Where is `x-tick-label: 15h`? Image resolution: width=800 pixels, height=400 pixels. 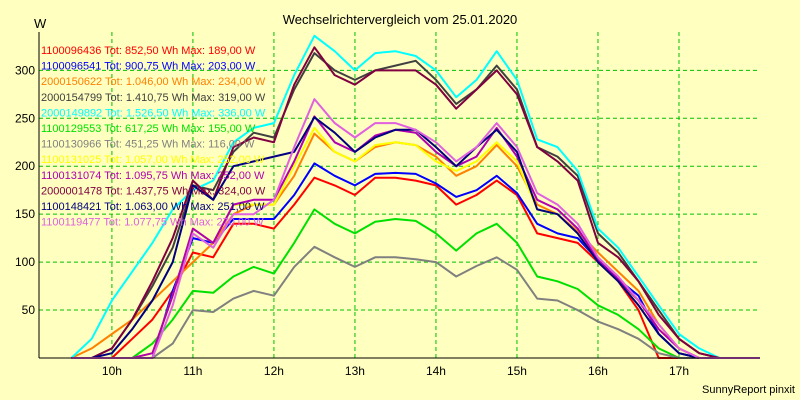
x-tick-label: 15h is located at coordinates (517, 371).